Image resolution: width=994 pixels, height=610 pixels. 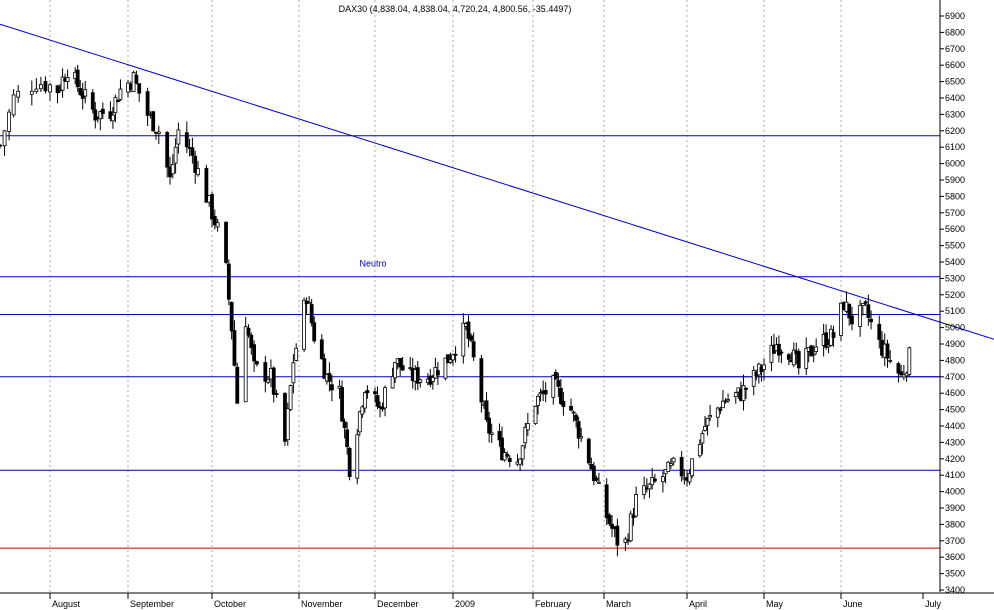 I want to click on y-tick-label-3600: 3600, so click(x=955, y=557).